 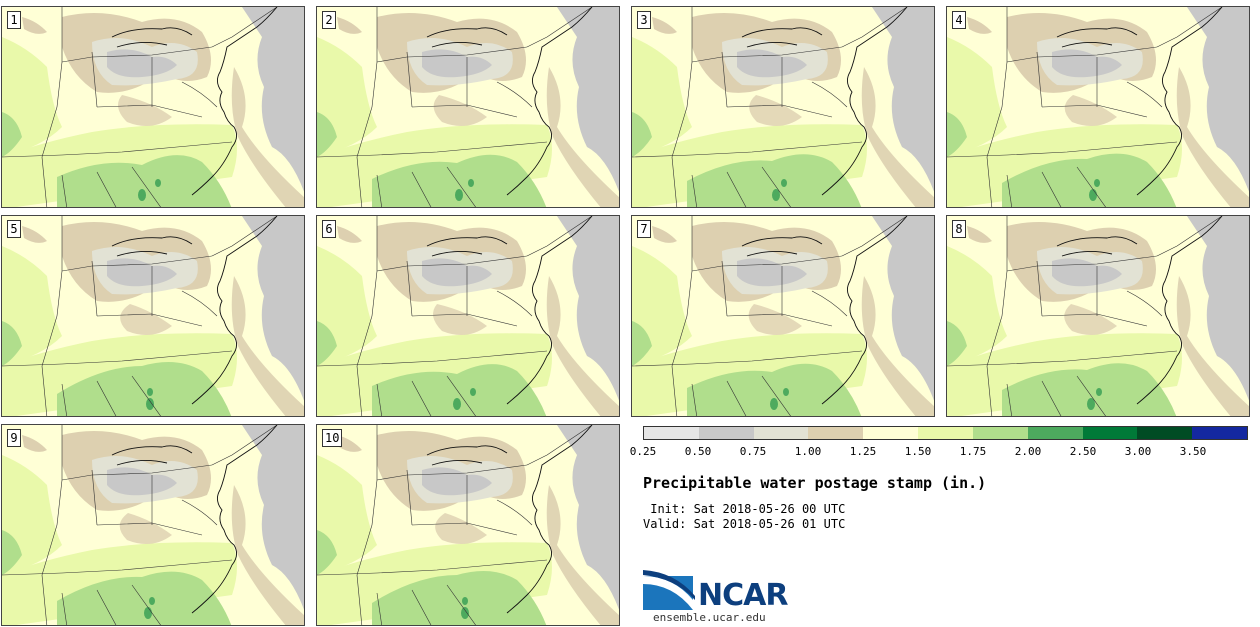 What do you see at coordinates (468, 316) in the screenshot?
I see `stamp-member-6: 6` at bounding box center [468, 316].